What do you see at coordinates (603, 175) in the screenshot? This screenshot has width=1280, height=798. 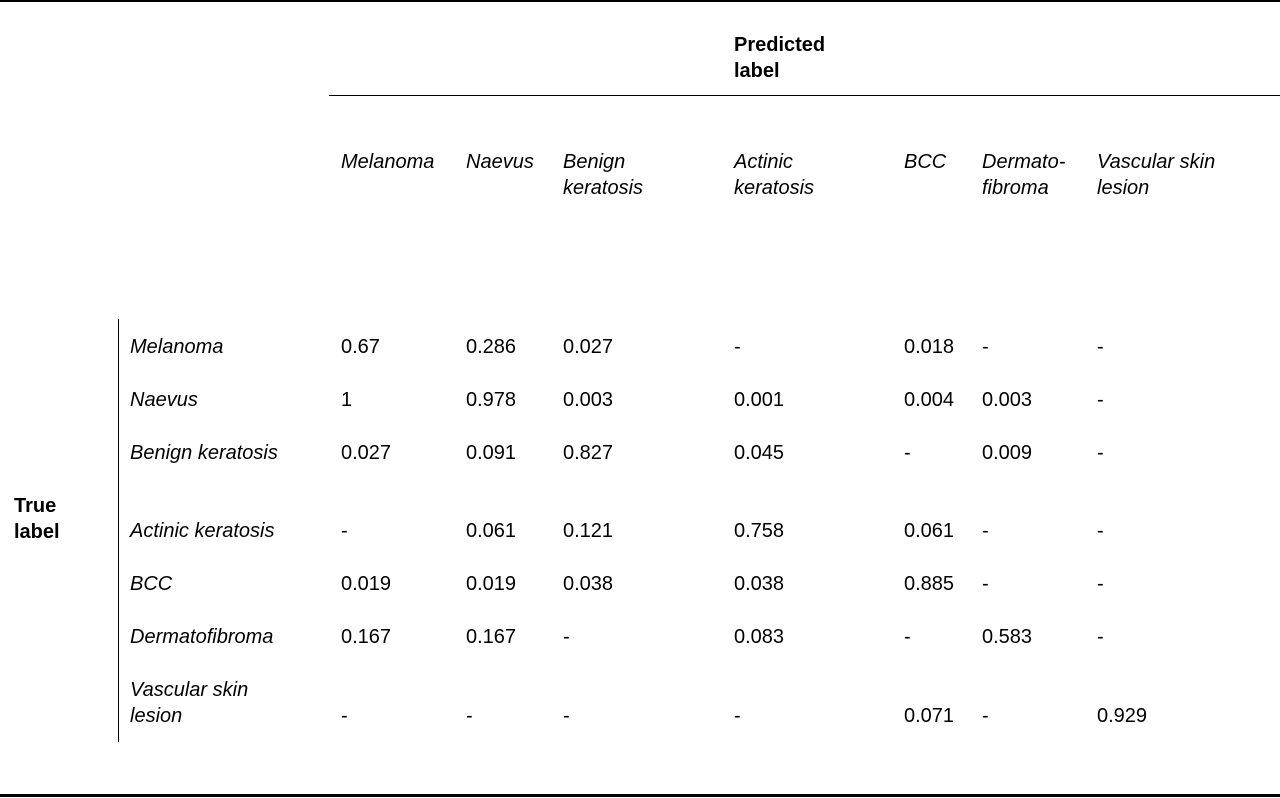 I see `column-header: Benign keratosis` at bounding box center [603, 175].